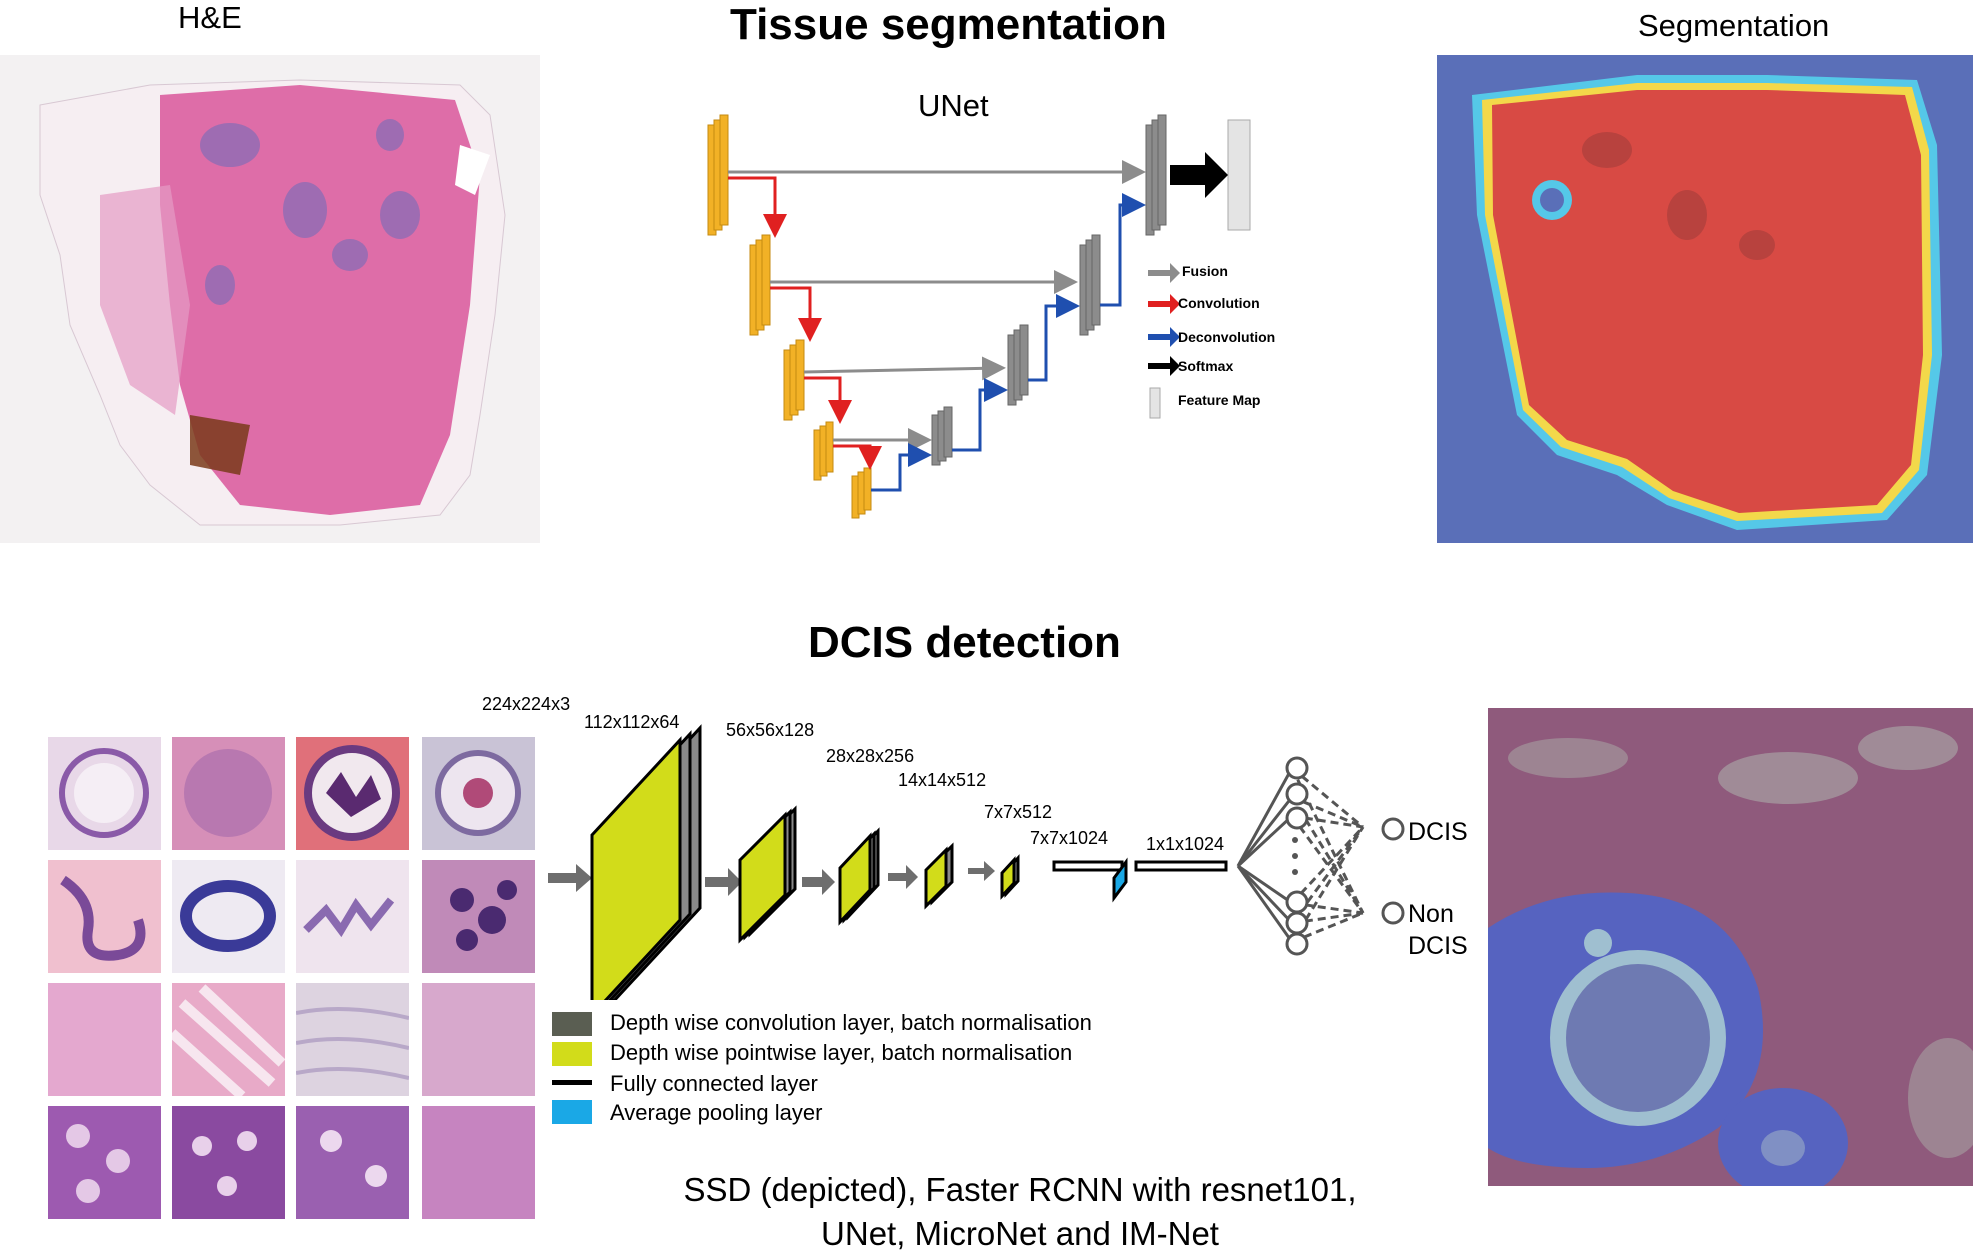 This screenshot has width=1973, height=1259. What do you see at coordinates (1164, 341) in the screenshot?
I see `unet-legend-icons` at bounding box center [1164, 341].